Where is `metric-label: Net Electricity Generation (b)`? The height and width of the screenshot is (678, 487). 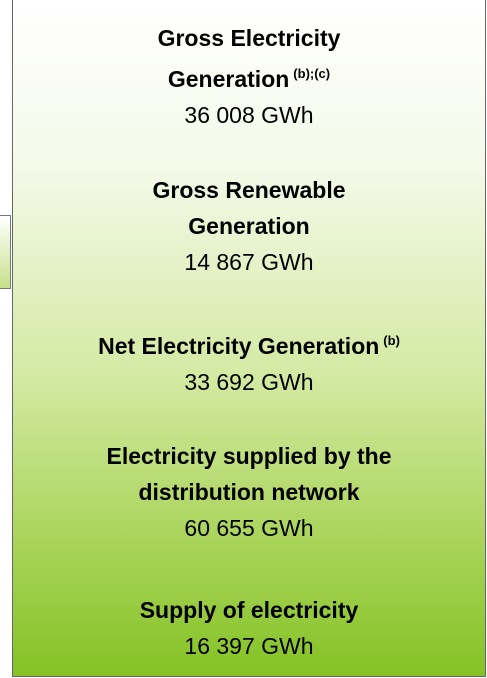 metric-label: Net Electricity Generation (b) is located at coordinates (249, 343).